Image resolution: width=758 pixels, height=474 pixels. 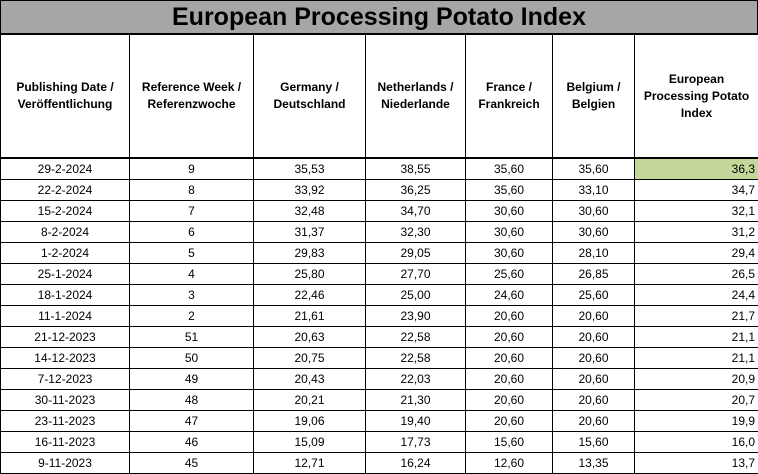 I want to click on cell-week: 50, so click(x=192, y=358).